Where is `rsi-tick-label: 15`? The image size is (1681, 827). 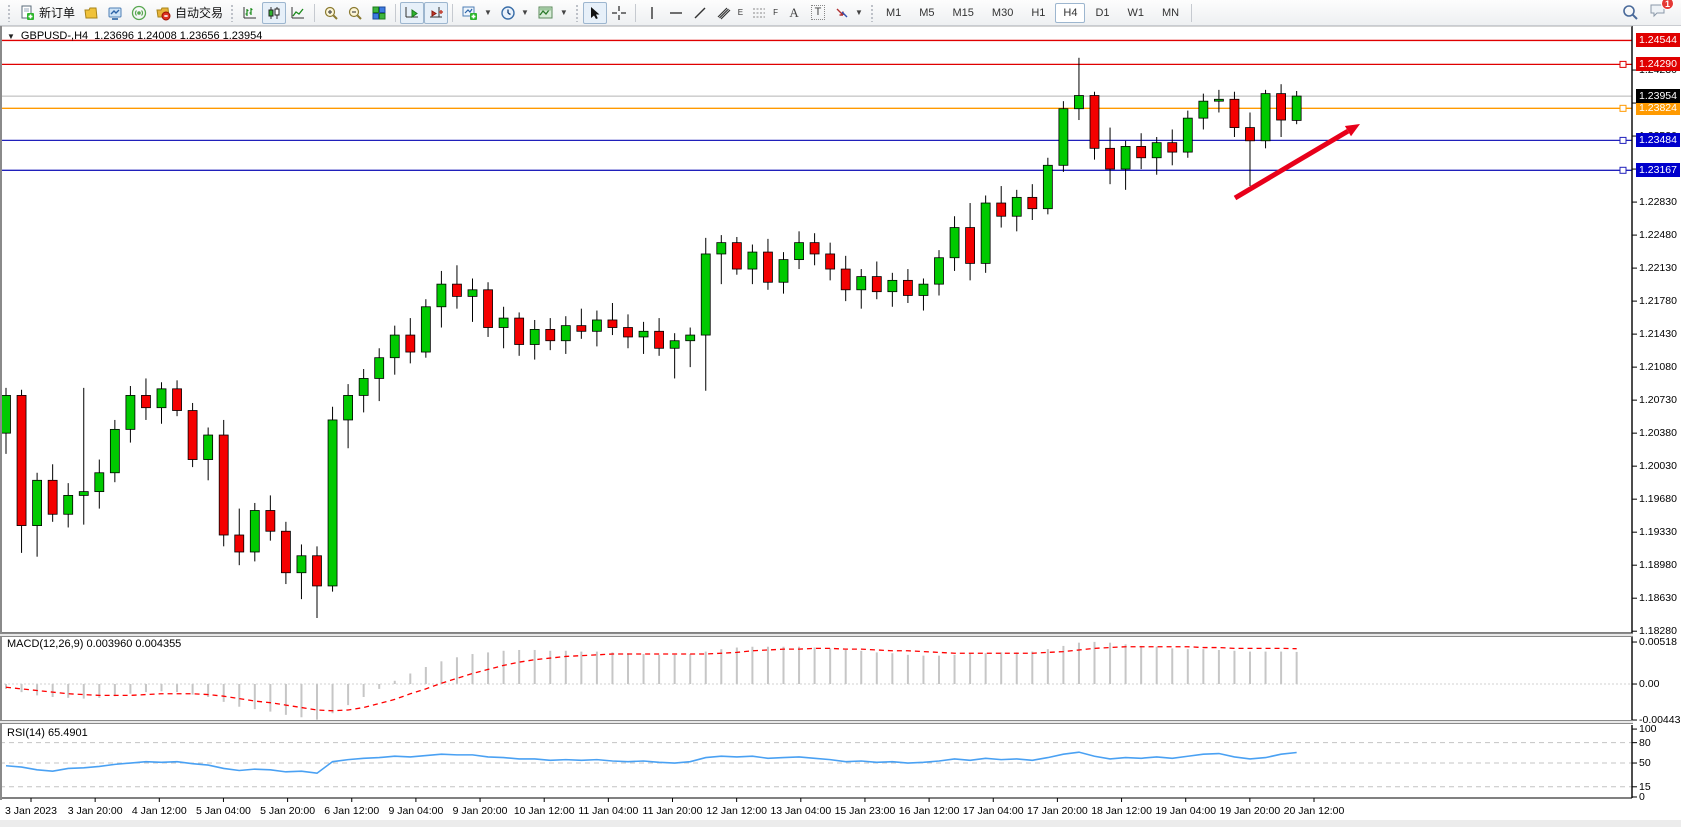 rsi-tick-label: 15 is located at coordinates (1645, 786).